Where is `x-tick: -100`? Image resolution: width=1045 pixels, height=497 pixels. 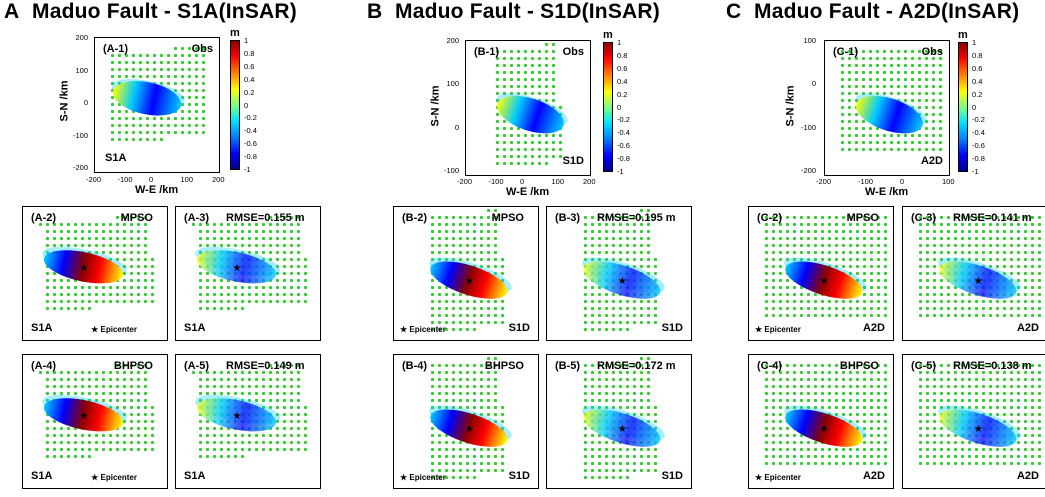 x-tick: -100 is located at coordinates (496, 181).